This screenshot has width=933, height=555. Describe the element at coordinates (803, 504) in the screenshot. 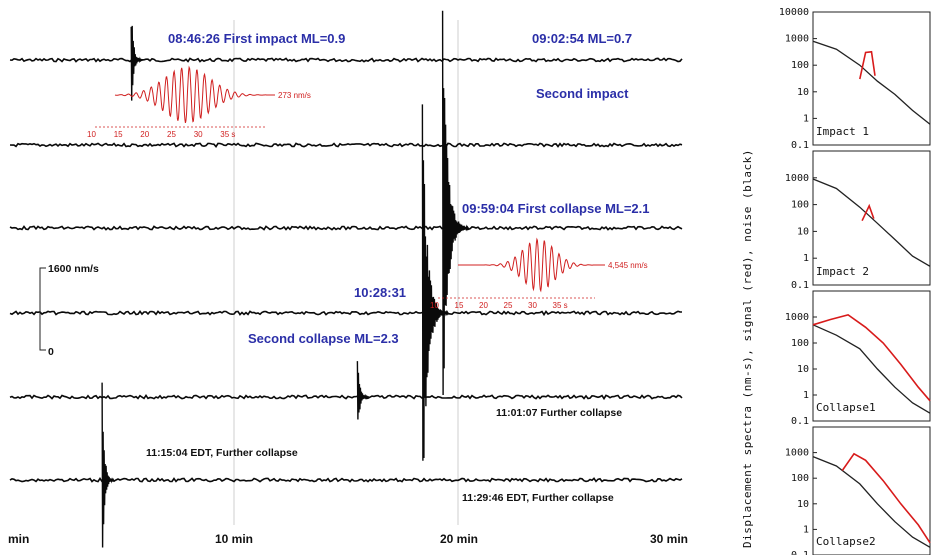

I see `spectra-ytick-4-3: 10` at that location.